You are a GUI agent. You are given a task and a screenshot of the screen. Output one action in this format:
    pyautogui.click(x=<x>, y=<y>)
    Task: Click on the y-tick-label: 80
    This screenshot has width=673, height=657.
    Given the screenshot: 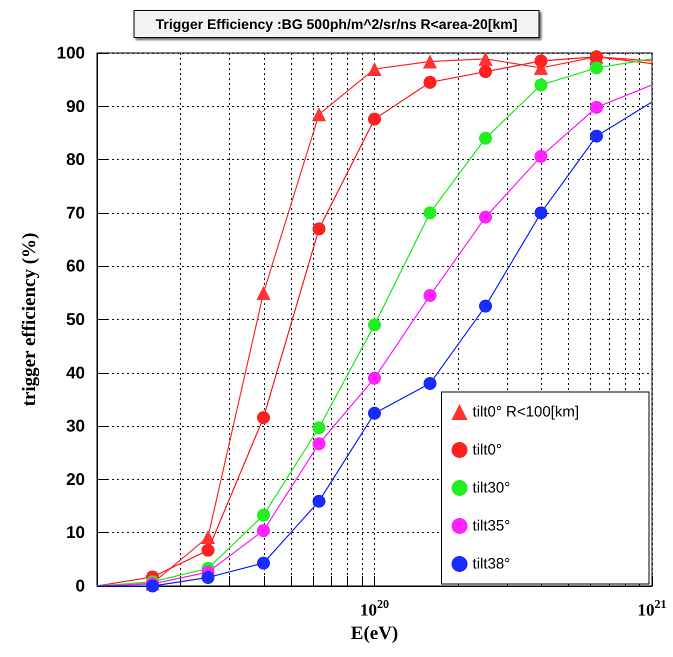 What is the action you would take?
    pyautogui.click(x=75, y=160)
    